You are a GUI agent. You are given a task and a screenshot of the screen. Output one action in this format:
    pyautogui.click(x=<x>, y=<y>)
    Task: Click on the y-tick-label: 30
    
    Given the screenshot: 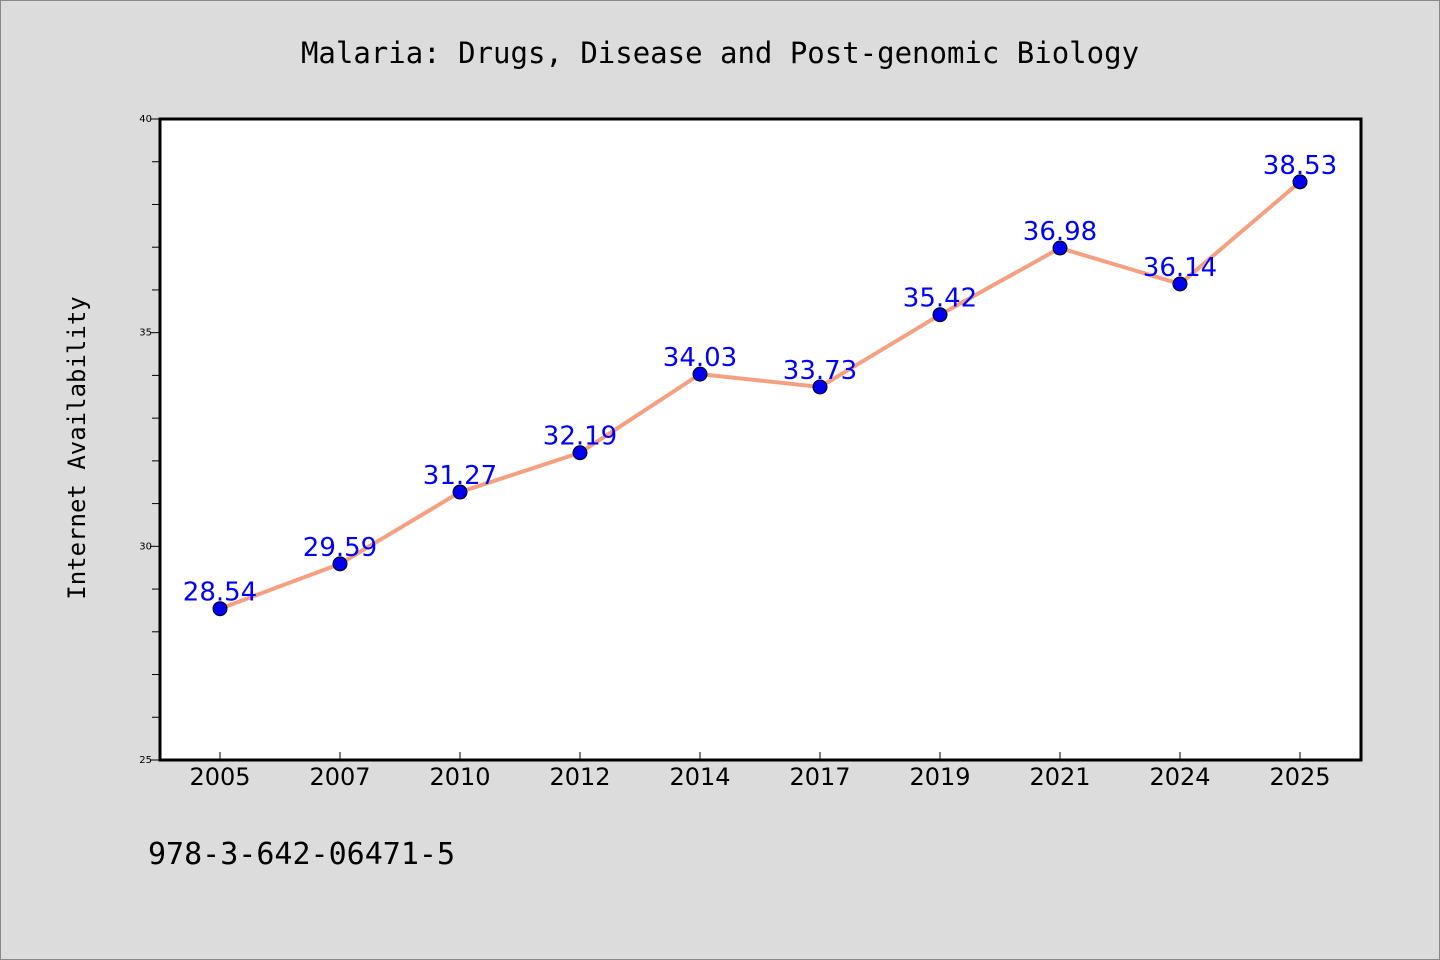 What is the action you would take?
    pyautogui.click(x=145, y=546)
    